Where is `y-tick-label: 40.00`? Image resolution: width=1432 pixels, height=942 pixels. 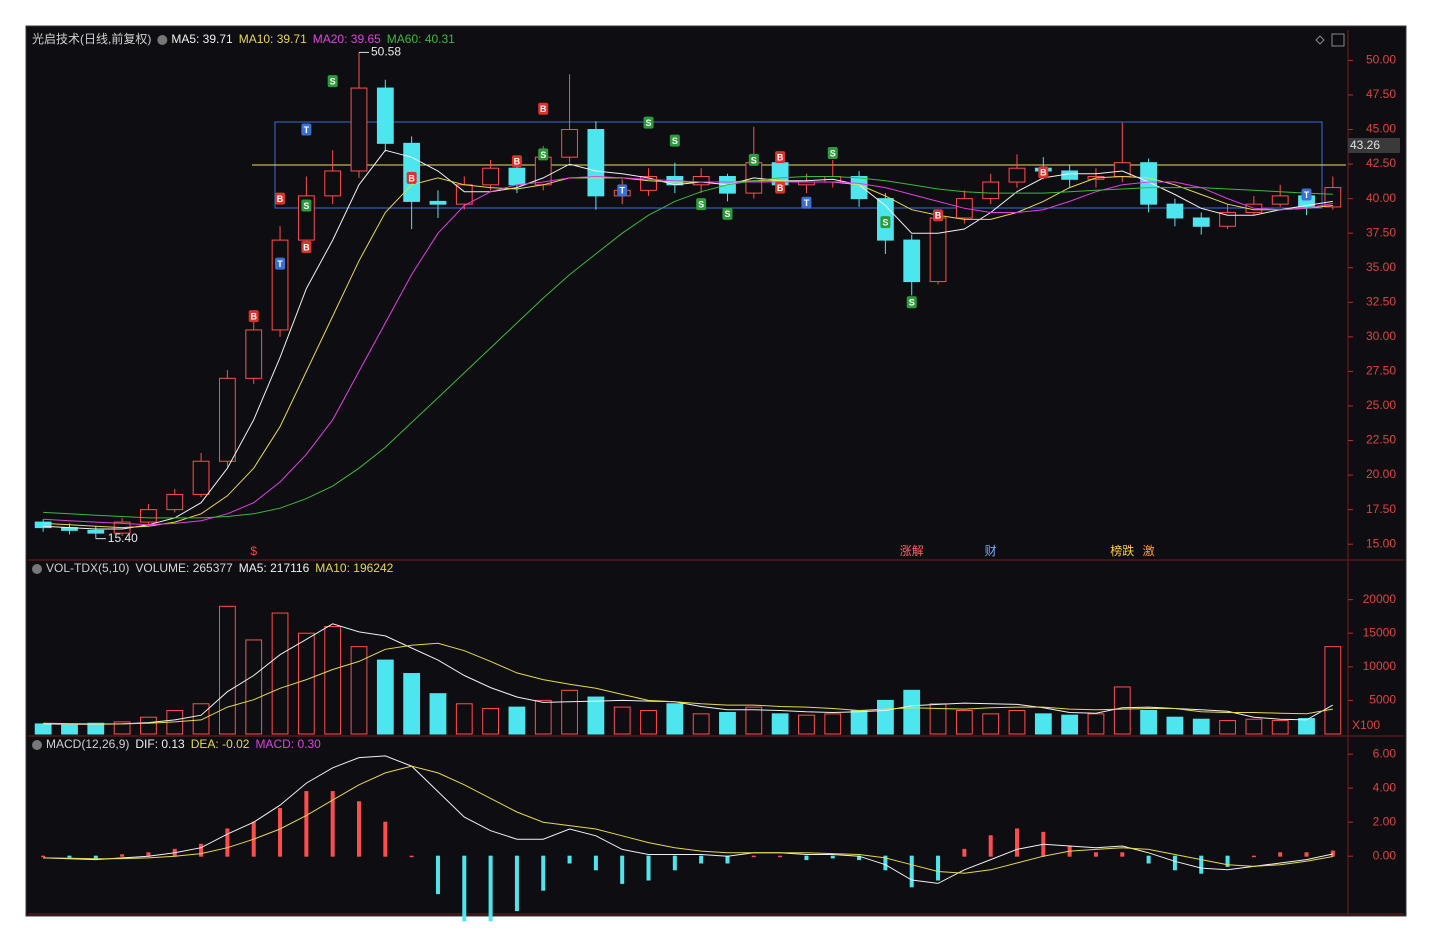
y-tick-label: 40.00 is located at coordinates (1381, 198).